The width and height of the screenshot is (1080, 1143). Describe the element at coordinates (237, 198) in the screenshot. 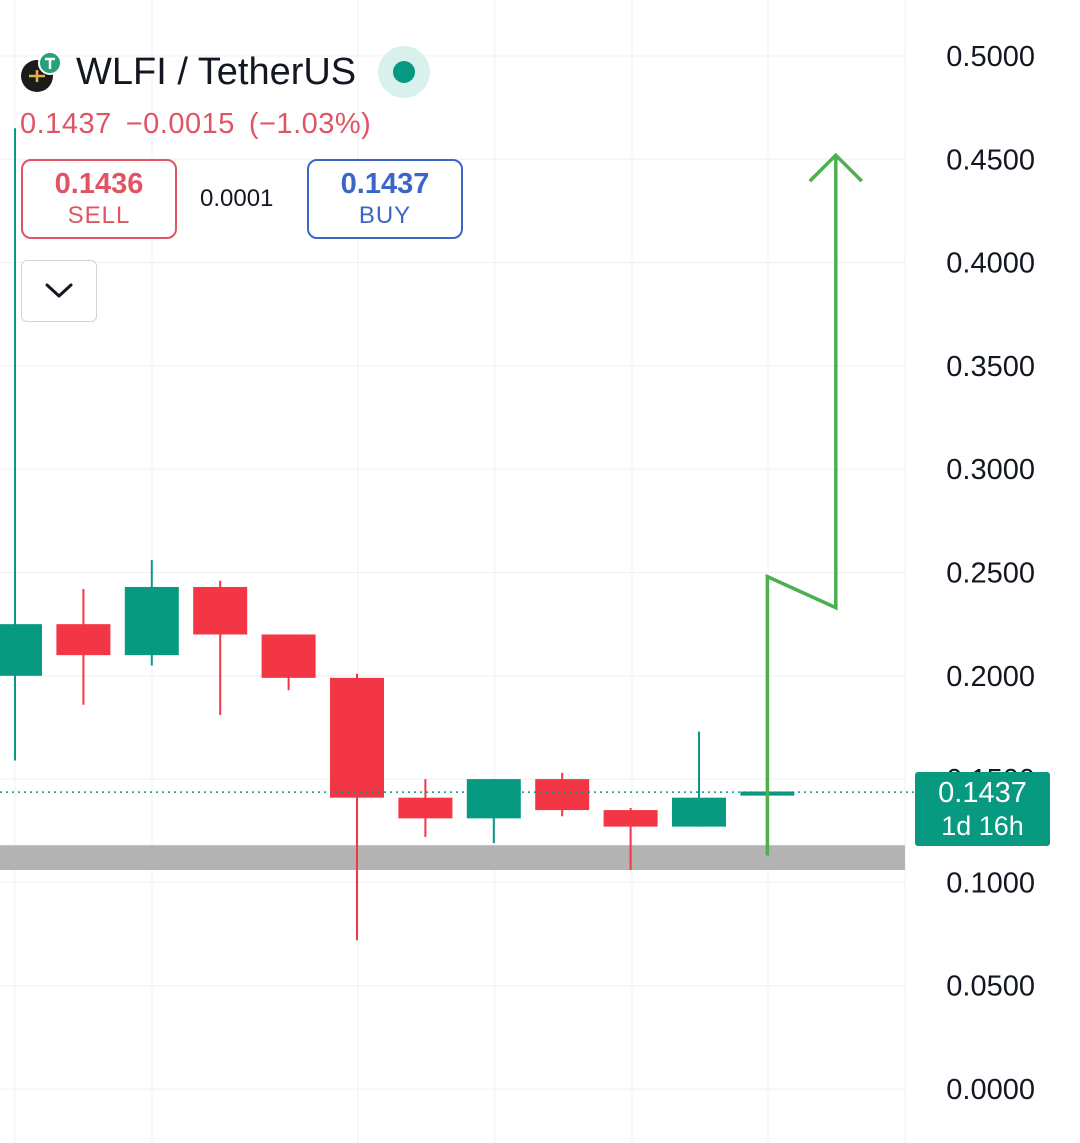

I see `spread-value: 0.0001` at that location.